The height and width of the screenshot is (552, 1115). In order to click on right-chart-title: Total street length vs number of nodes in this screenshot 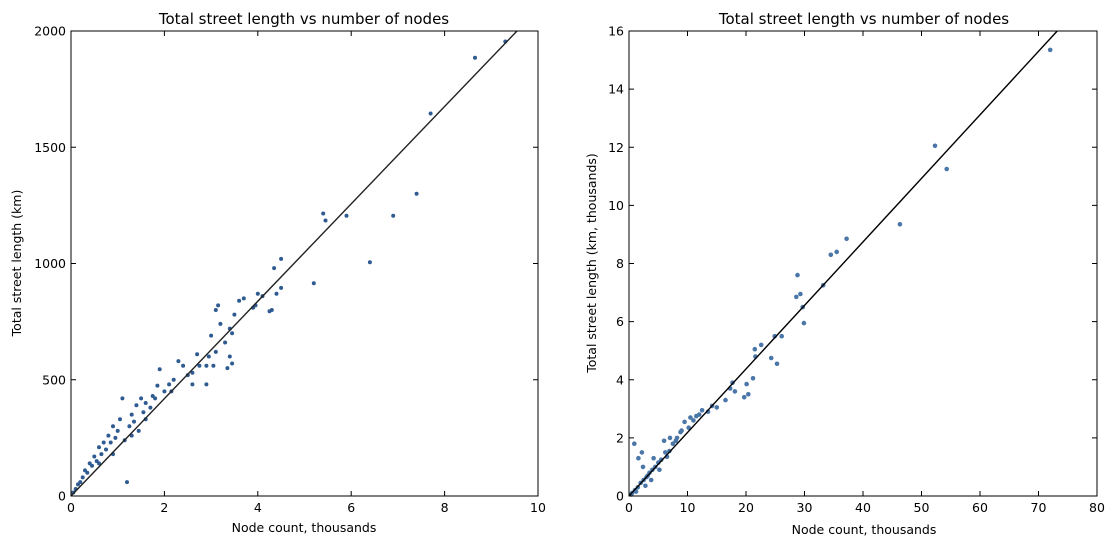, I will do `click(863, 19)`.